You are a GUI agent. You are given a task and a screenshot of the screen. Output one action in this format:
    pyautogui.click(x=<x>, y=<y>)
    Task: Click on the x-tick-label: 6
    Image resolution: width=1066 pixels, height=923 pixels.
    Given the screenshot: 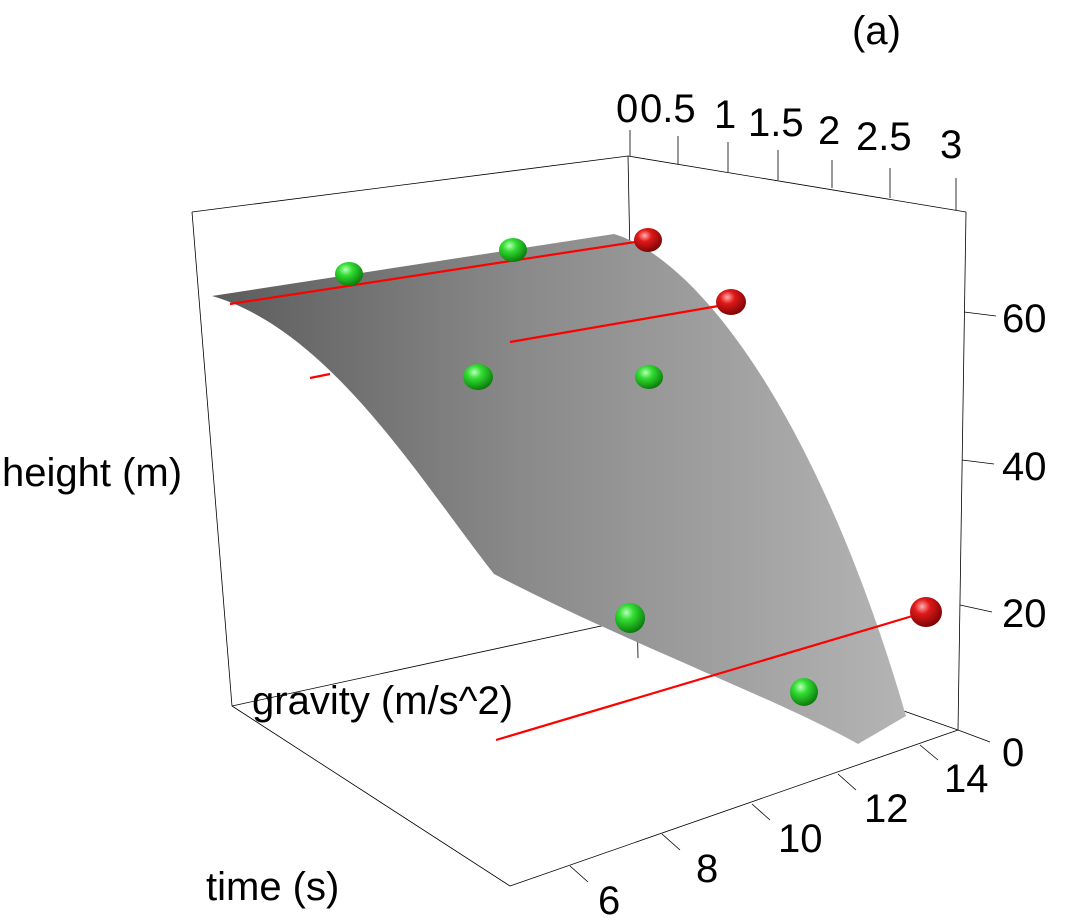 What is the action you would take?
    pyautogui.click(x=609, y=901)
    